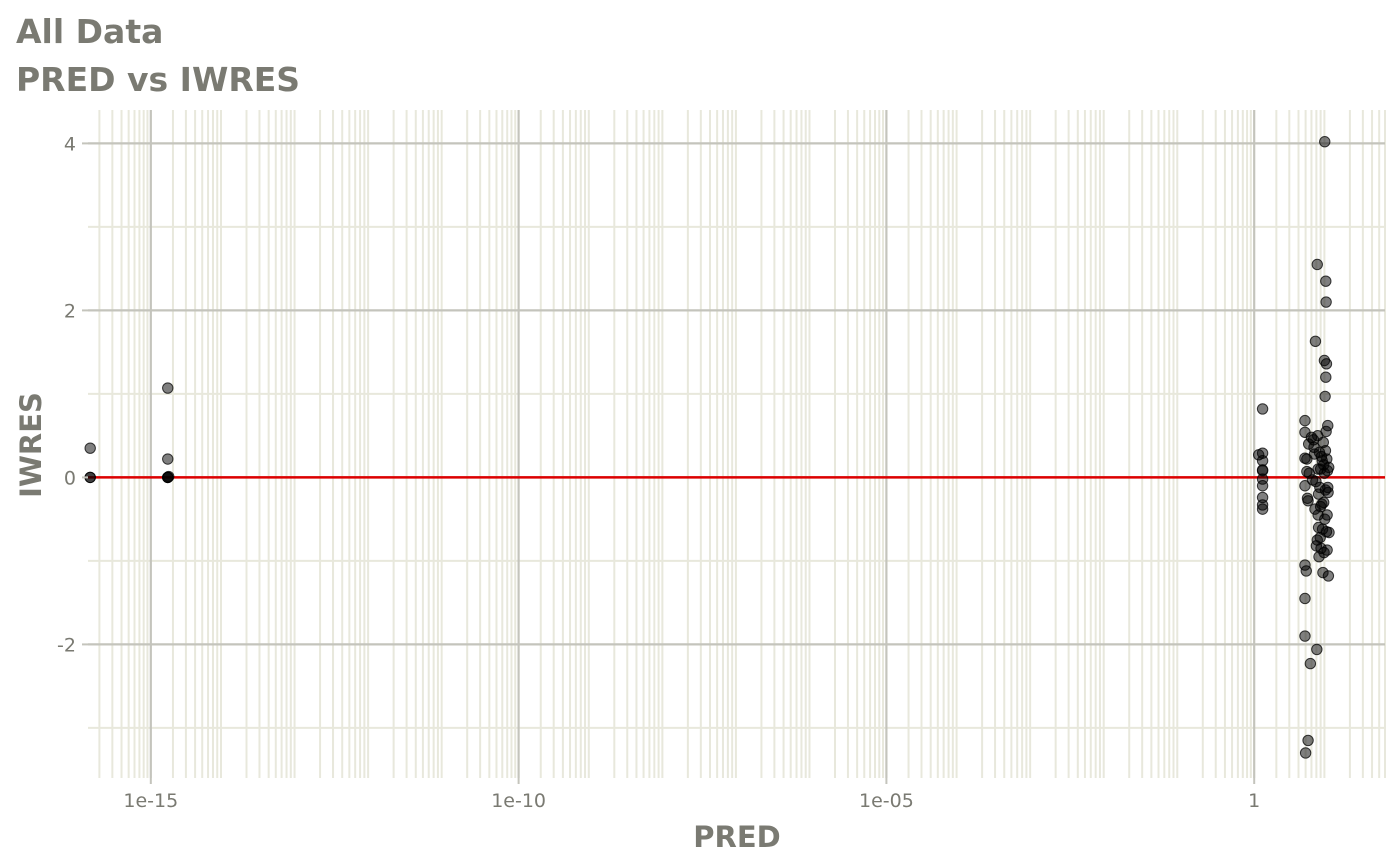  What do you see at coordinates (518, 801) in the screenshot?
I see `x-tick-label: 1e-10` at bounding box center [518, 801].